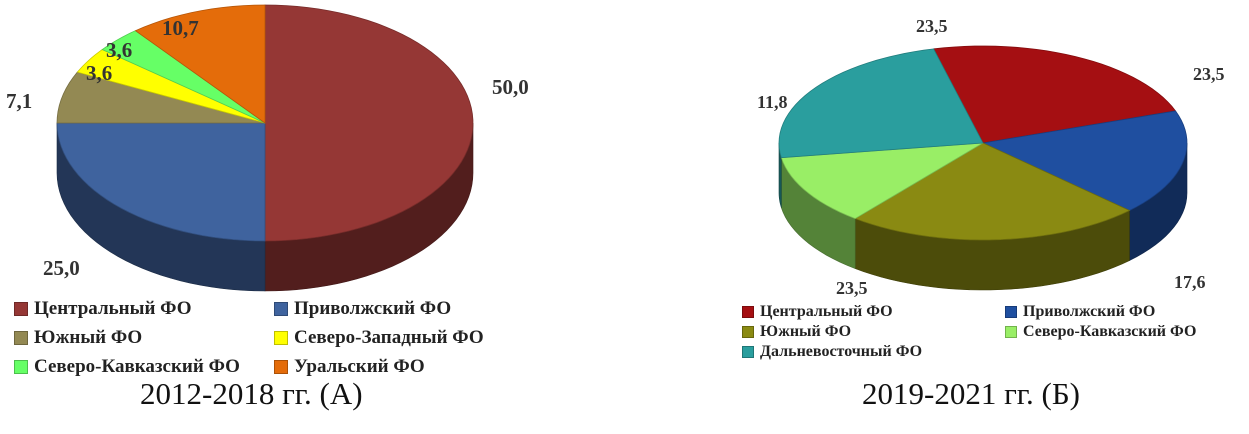 Image resolution: width=1249 pixels, height=434 pixels. Describe the element at coordinates (852, 288) in the screenshot. I see `data-label-1-2: 23,5` at that location.